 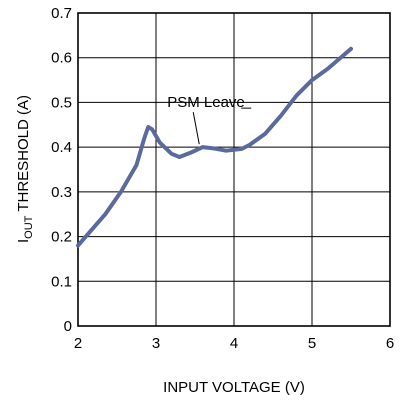 I want to click on y-tick-label: 0.1, so click(x=61, y=281).